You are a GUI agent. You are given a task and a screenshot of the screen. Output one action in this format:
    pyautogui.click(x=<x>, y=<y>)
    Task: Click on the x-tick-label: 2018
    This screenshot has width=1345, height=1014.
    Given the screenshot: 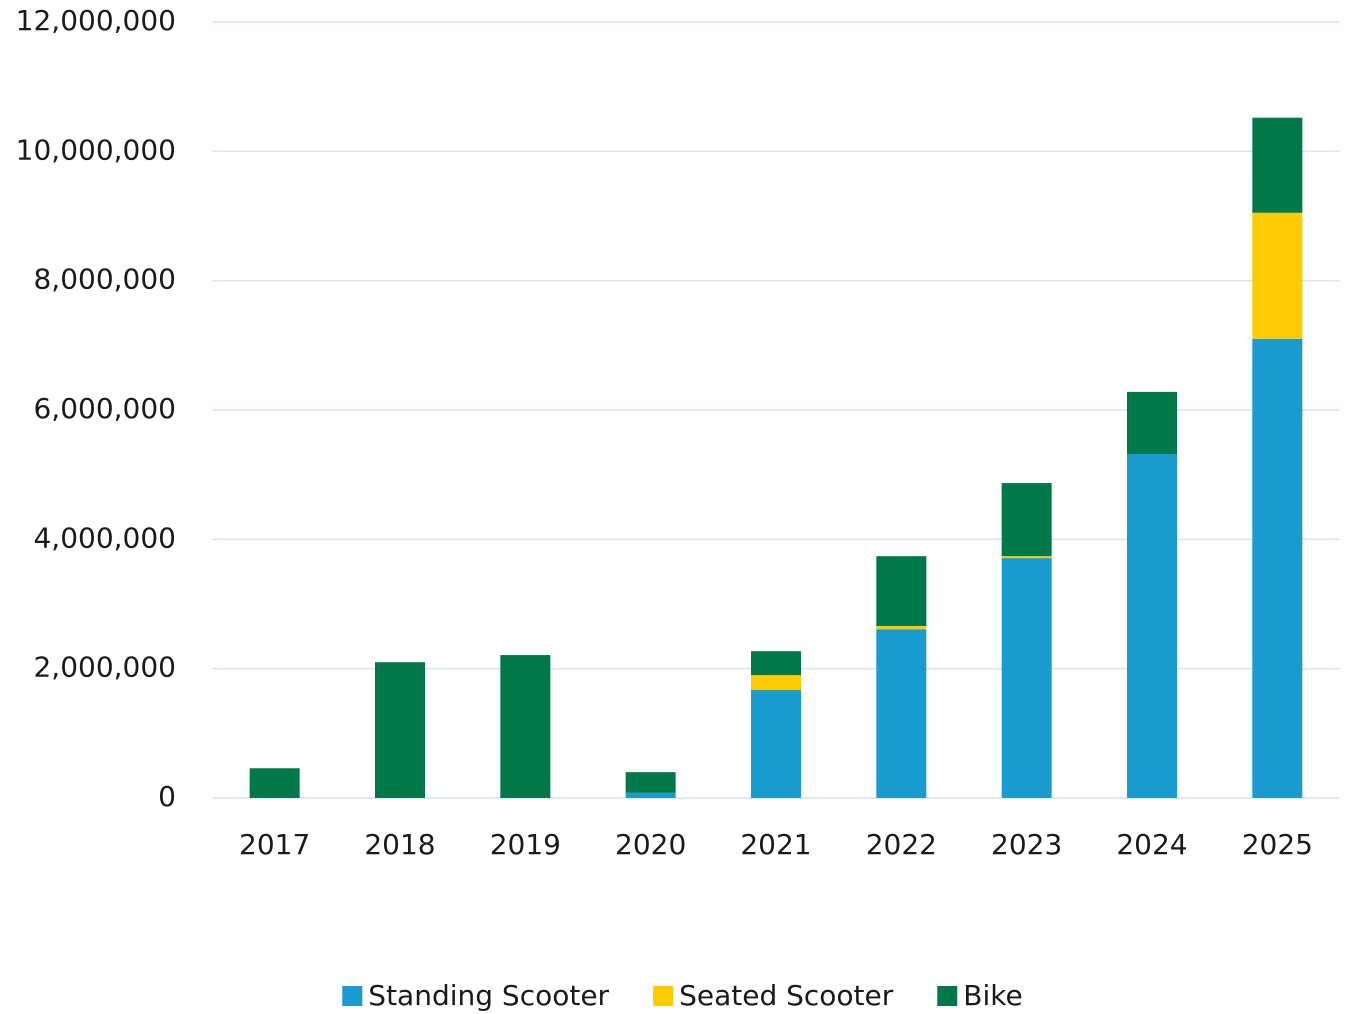 What is the action you would take?
    pyautogui.click(x=399, y=844)
    